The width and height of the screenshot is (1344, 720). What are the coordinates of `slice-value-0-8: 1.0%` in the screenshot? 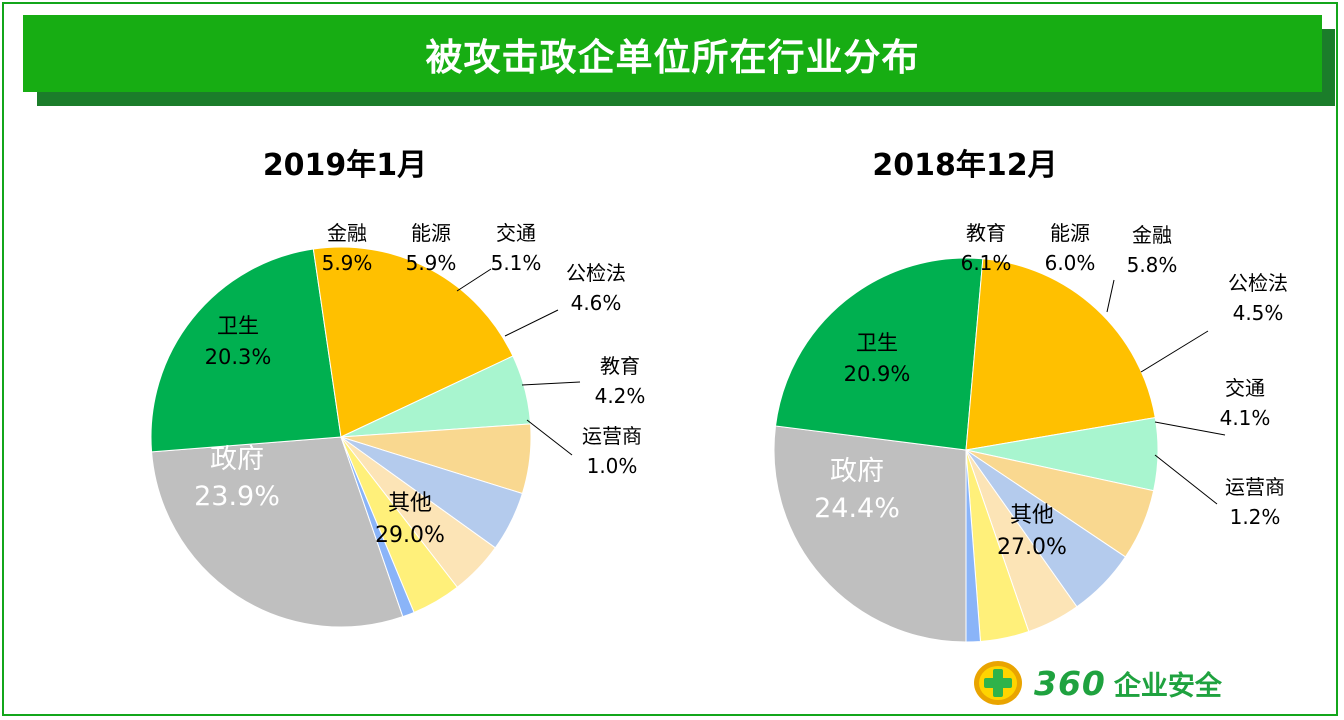 It's located at (612, 466).